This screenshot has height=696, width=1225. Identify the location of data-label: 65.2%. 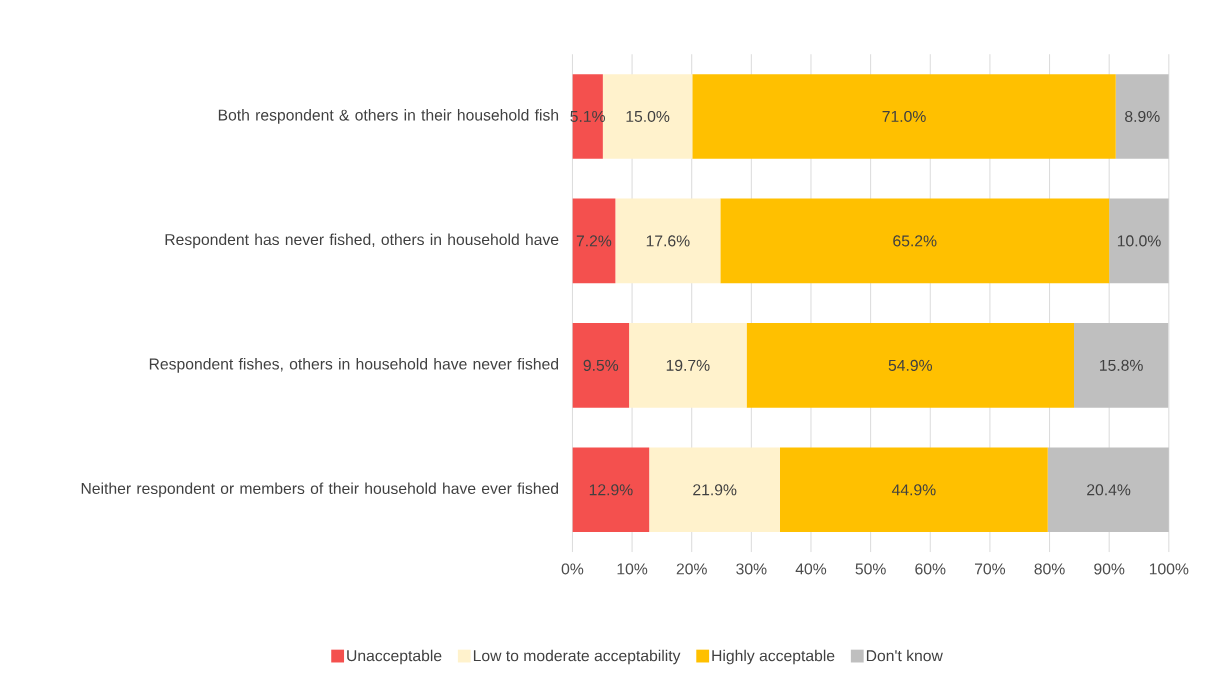
(915, 241).